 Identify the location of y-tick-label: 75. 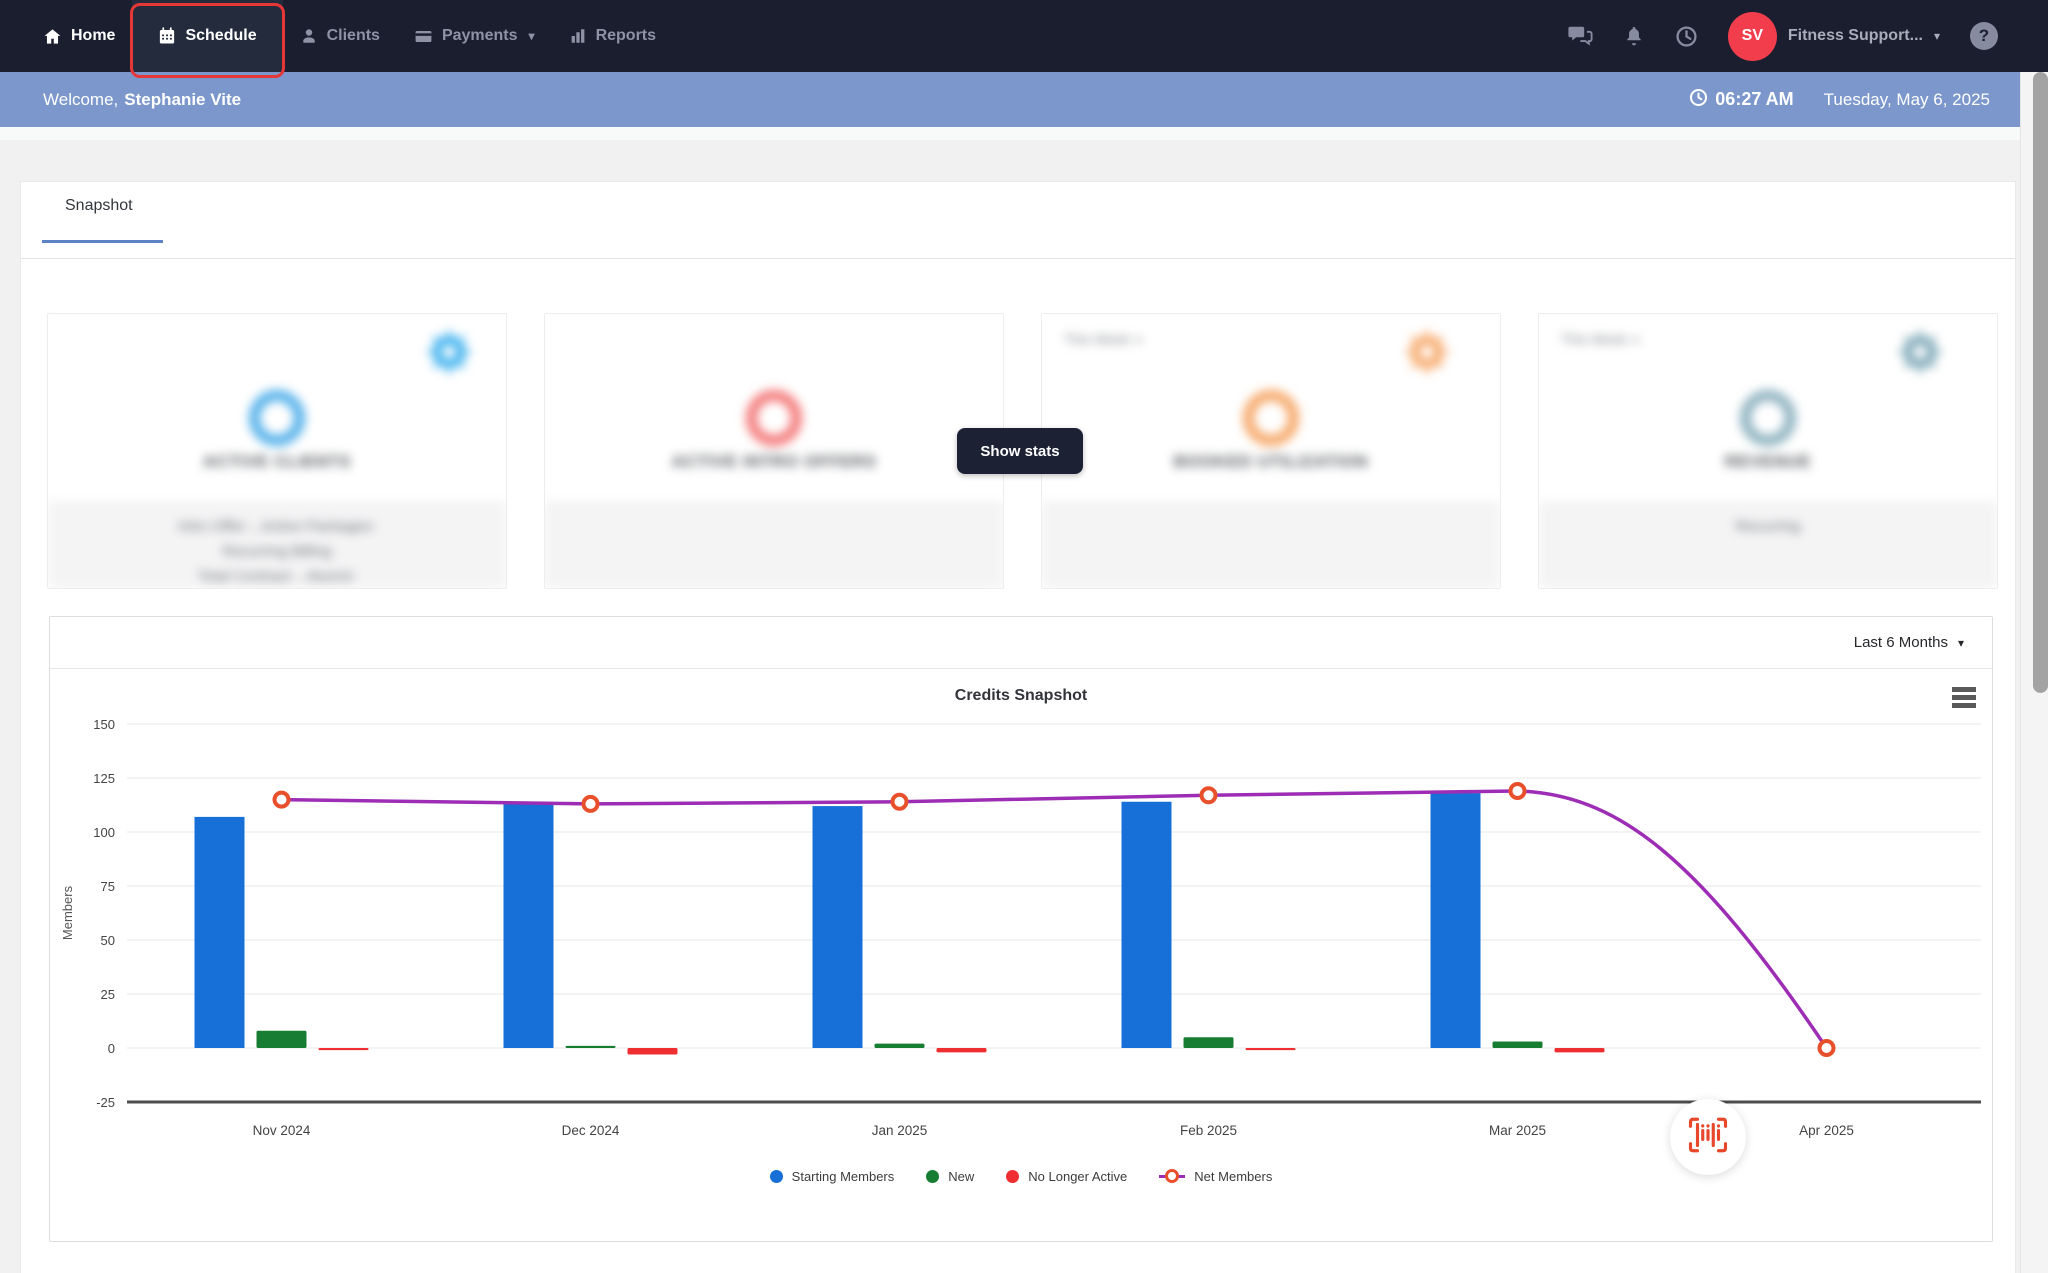
(108, 886).